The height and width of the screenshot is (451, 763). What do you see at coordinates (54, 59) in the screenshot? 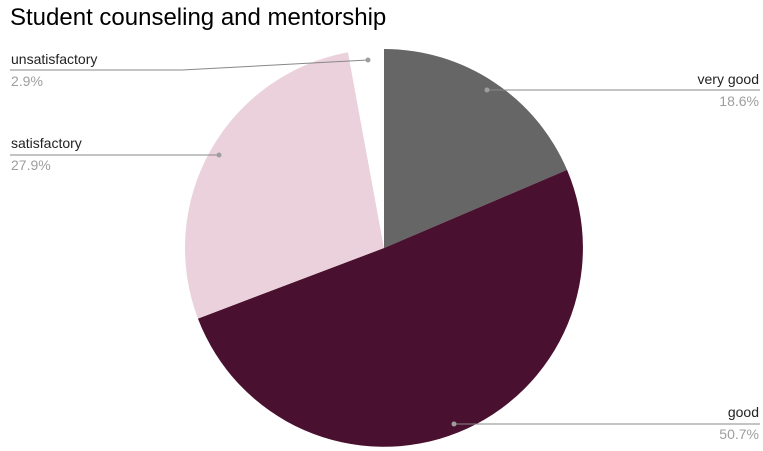
I see `slice-label-unsatisfactory: unsatisfactory` at bounding box center [54, 59].